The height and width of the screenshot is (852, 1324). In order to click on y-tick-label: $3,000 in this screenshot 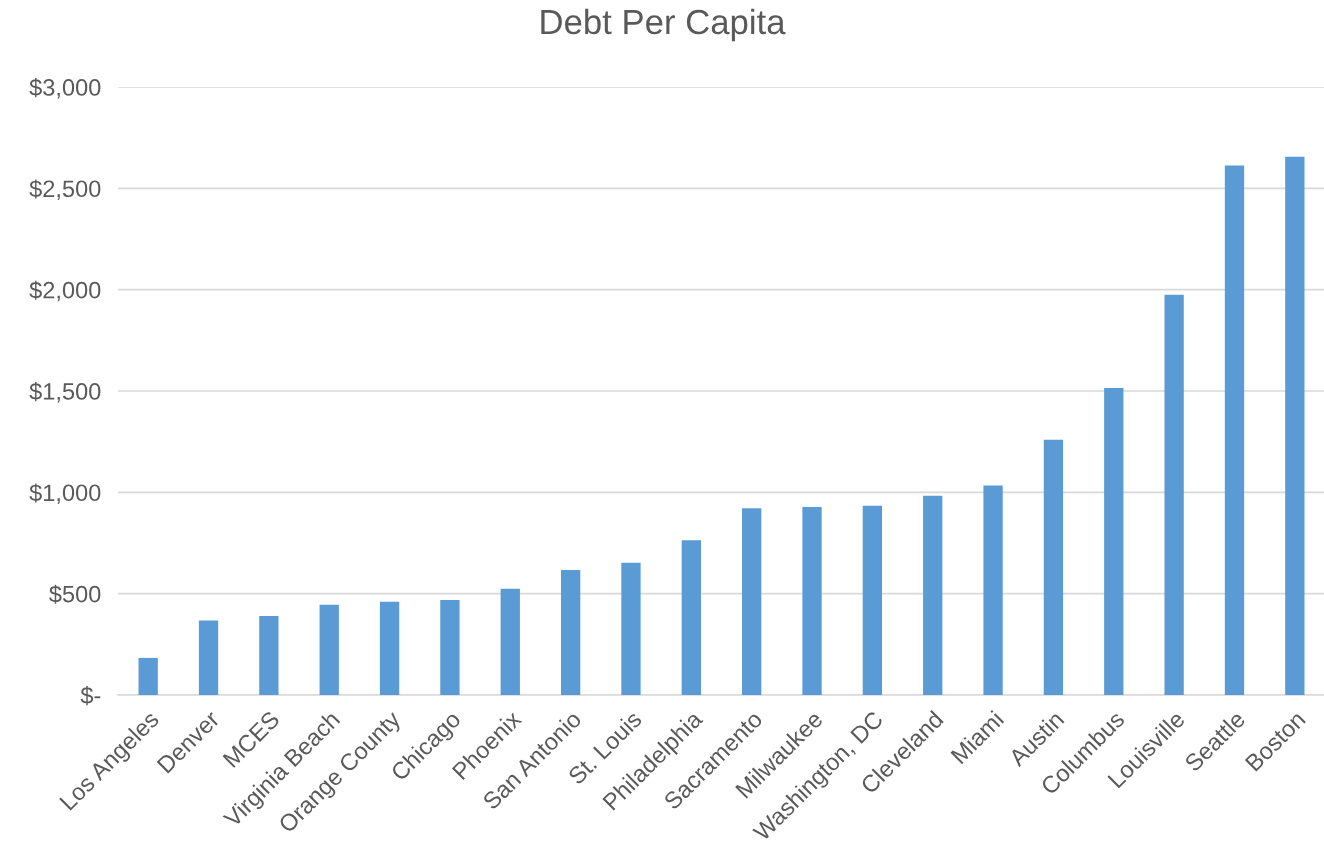, I will do `click(65, 88)`.